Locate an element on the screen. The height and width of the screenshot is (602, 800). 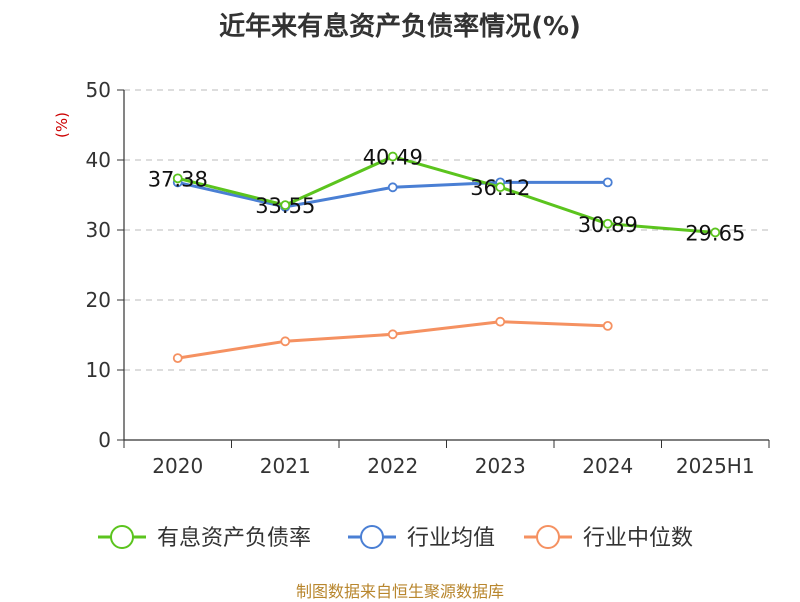
y-tick-label: 40 is located at coordinates (98, 160).